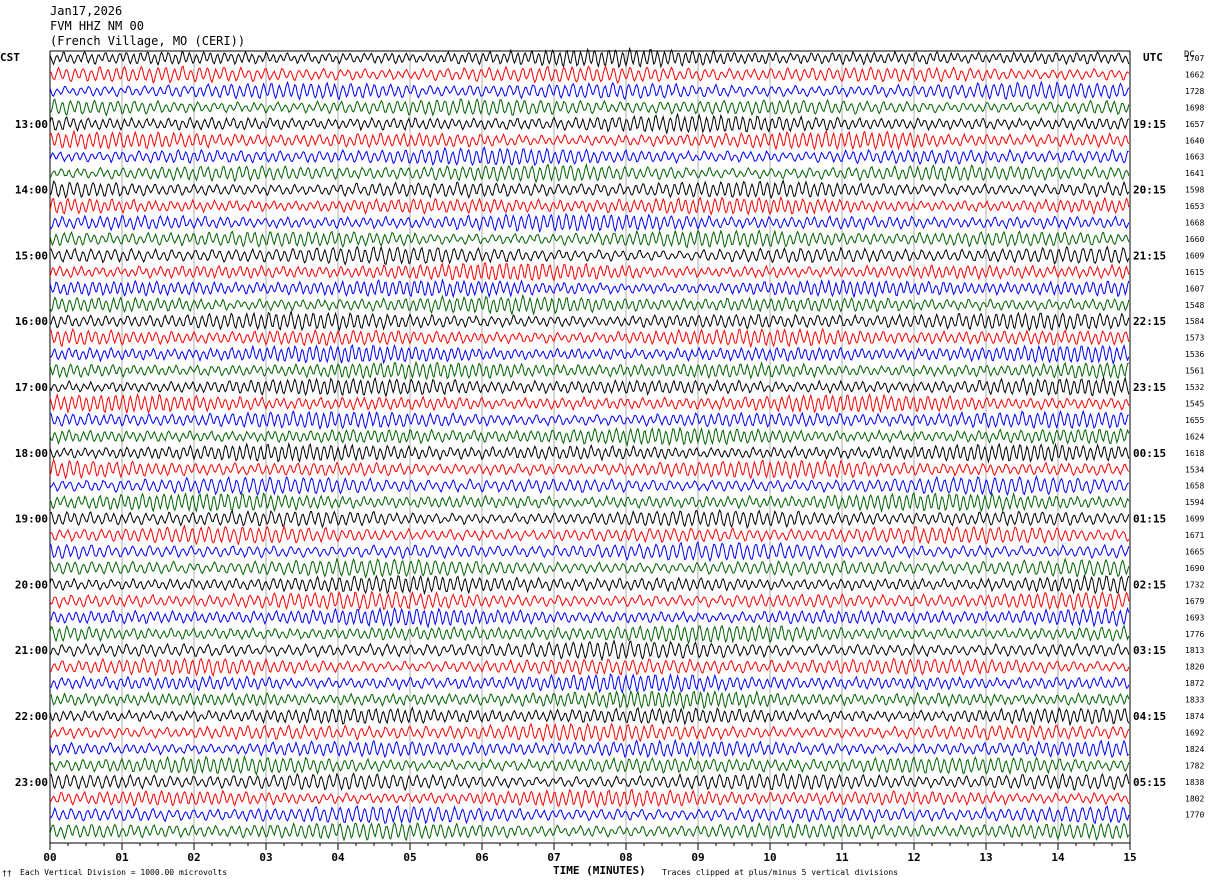 This screenshot has height=886, width=1210. What do you see at coordinates (1194, 91) in the screenshot?
I see `dc-offset-value: 1728` at bounding box center [1194, 91].